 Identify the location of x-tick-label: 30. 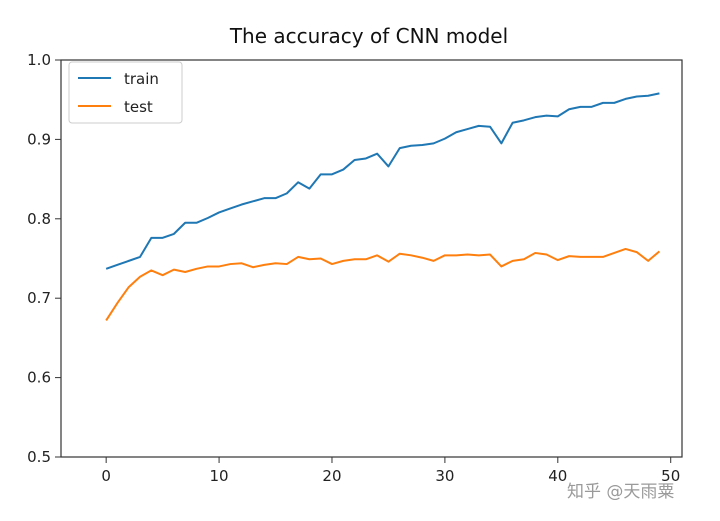
(444, 476).